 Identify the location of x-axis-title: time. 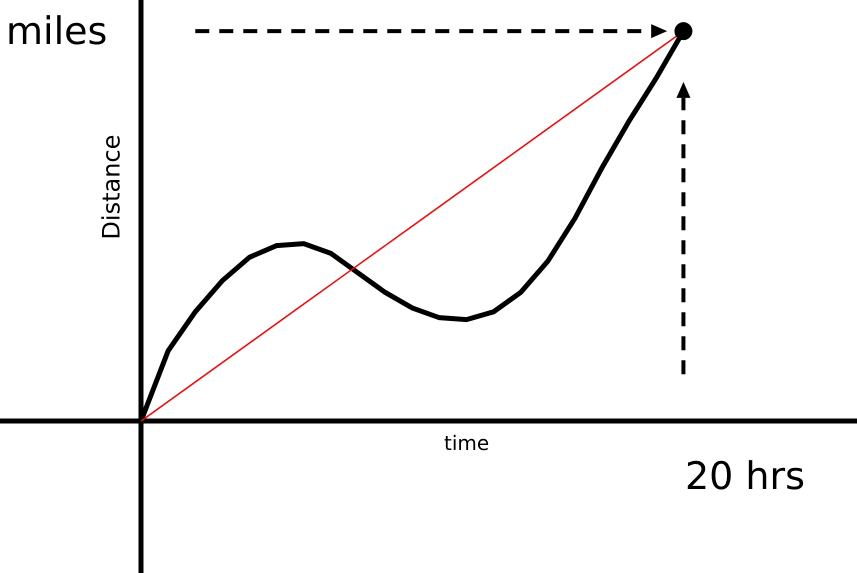
(467, 443).